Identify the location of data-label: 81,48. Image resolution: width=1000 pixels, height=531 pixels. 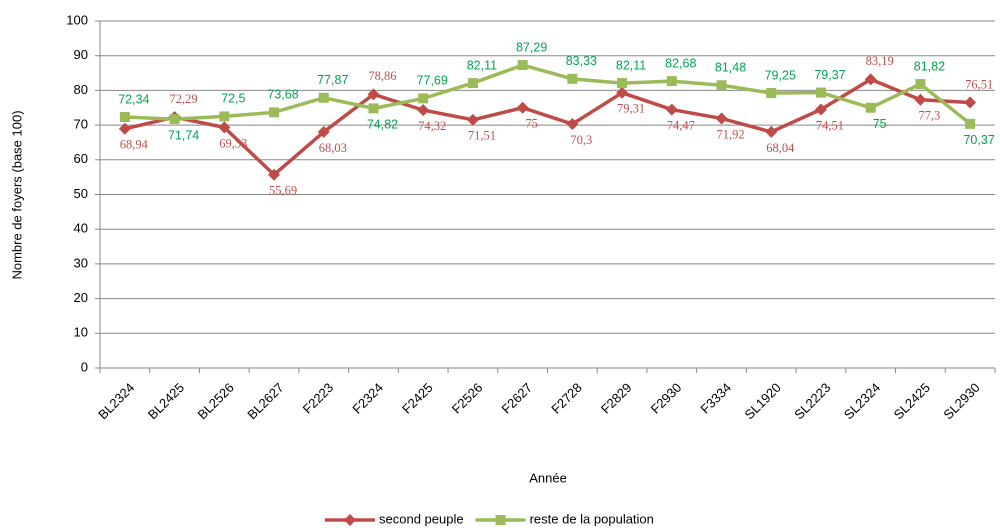
(730, 68).